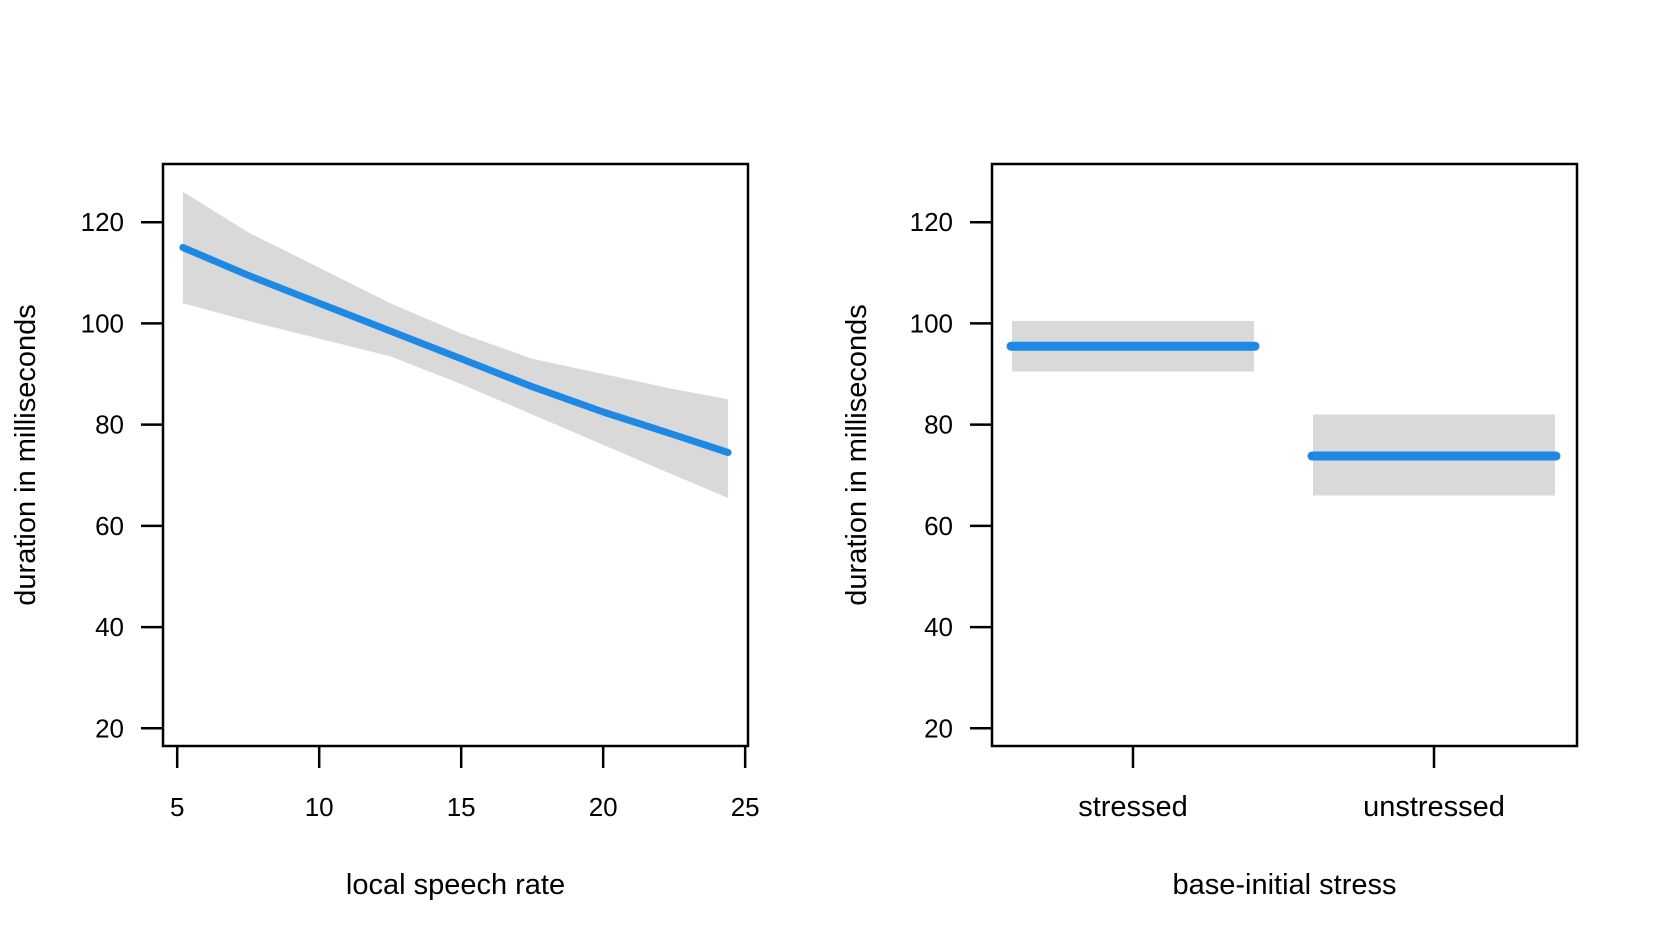 The width and height of the screenshot is (1653, 944). What do you see at coordinates (1133, 807) in the screenshot?
I see `category-label-stressed: stressed` at bounding box center [1133, 807].